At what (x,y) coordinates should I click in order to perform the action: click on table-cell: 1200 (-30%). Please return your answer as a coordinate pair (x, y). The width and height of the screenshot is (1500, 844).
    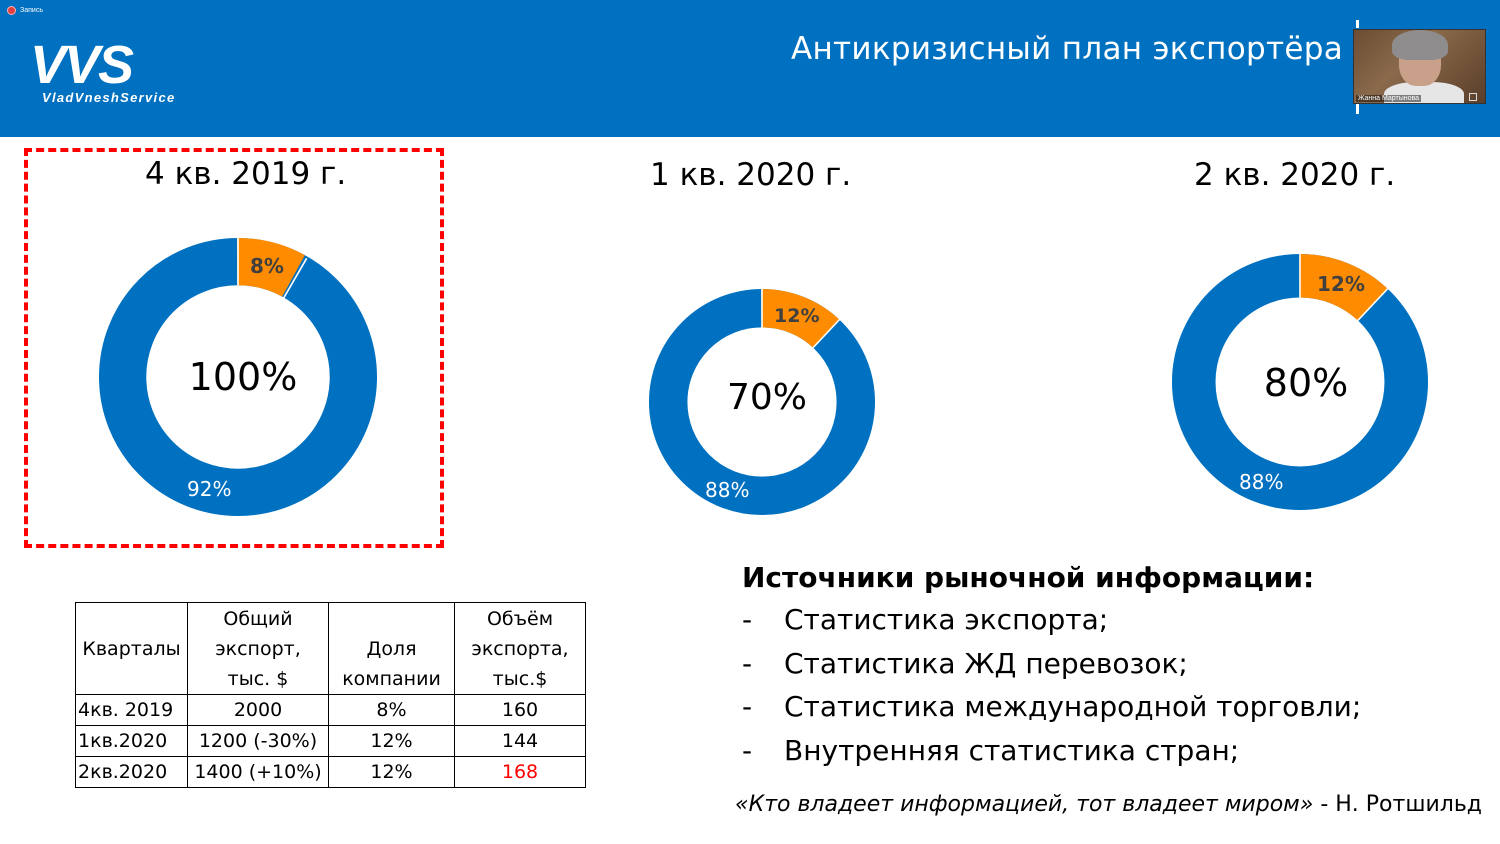
    Looking at the image, I should click on (258, 741).